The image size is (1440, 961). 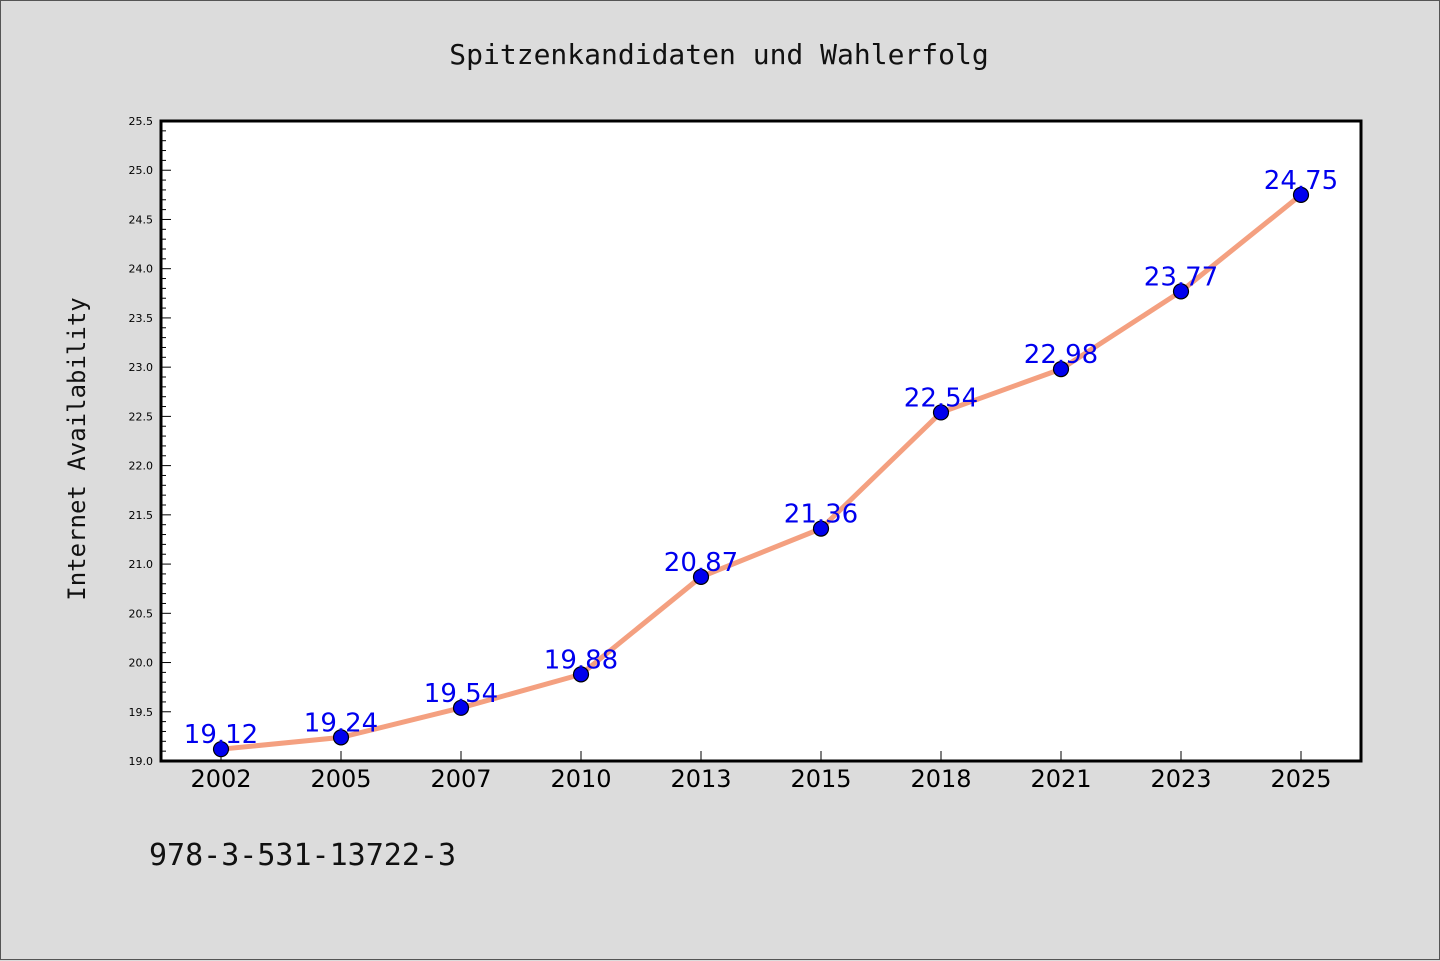 What do you see at coordinates (141, 515) in the screenshot?
I see `y-tick-label: 21.5` at bounding box center [141, 515].